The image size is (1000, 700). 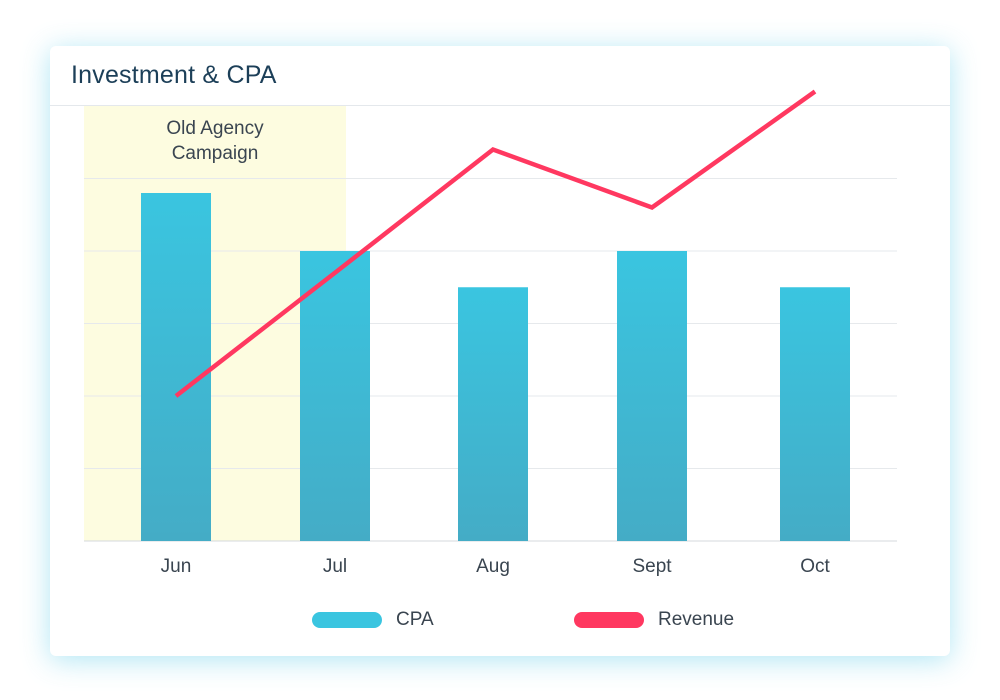 What do you see at coordinates (347, 620) in the screenshot?
I see `legend-swatch-cpa` at bounding box center [347, 620].